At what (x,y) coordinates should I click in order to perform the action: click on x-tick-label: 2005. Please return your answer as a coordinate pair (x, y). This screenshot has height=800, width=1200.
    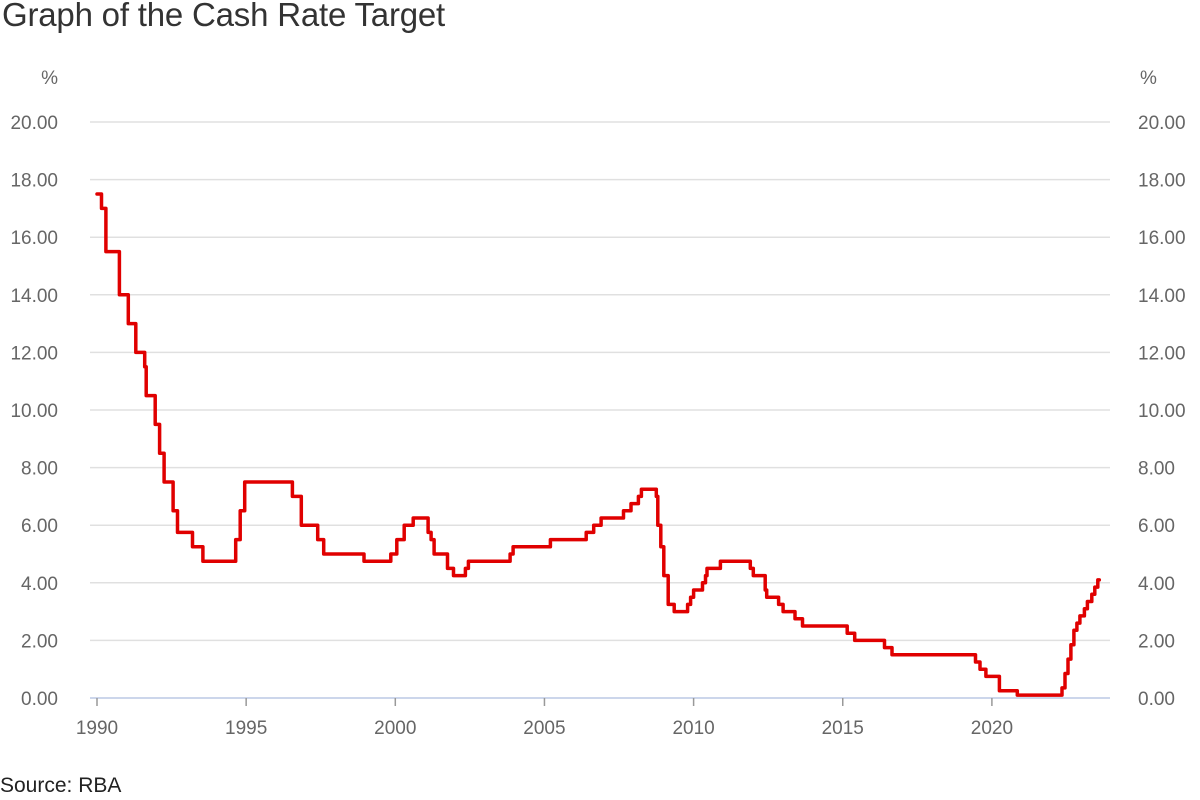
    Looking at the image, I should click on (544, 728).